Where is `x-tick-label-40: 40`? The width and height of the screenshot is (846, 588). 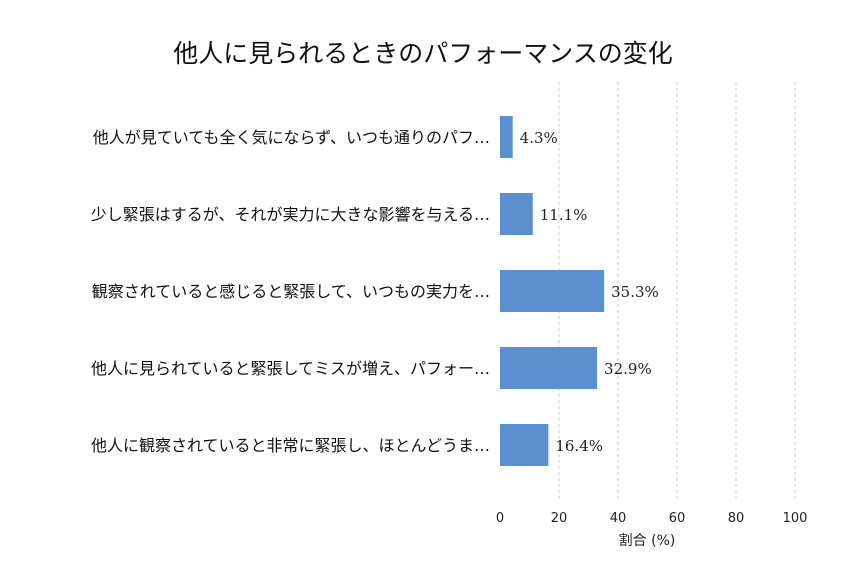
x-tick-label-40: 40 is located at coordinates (618, 518).